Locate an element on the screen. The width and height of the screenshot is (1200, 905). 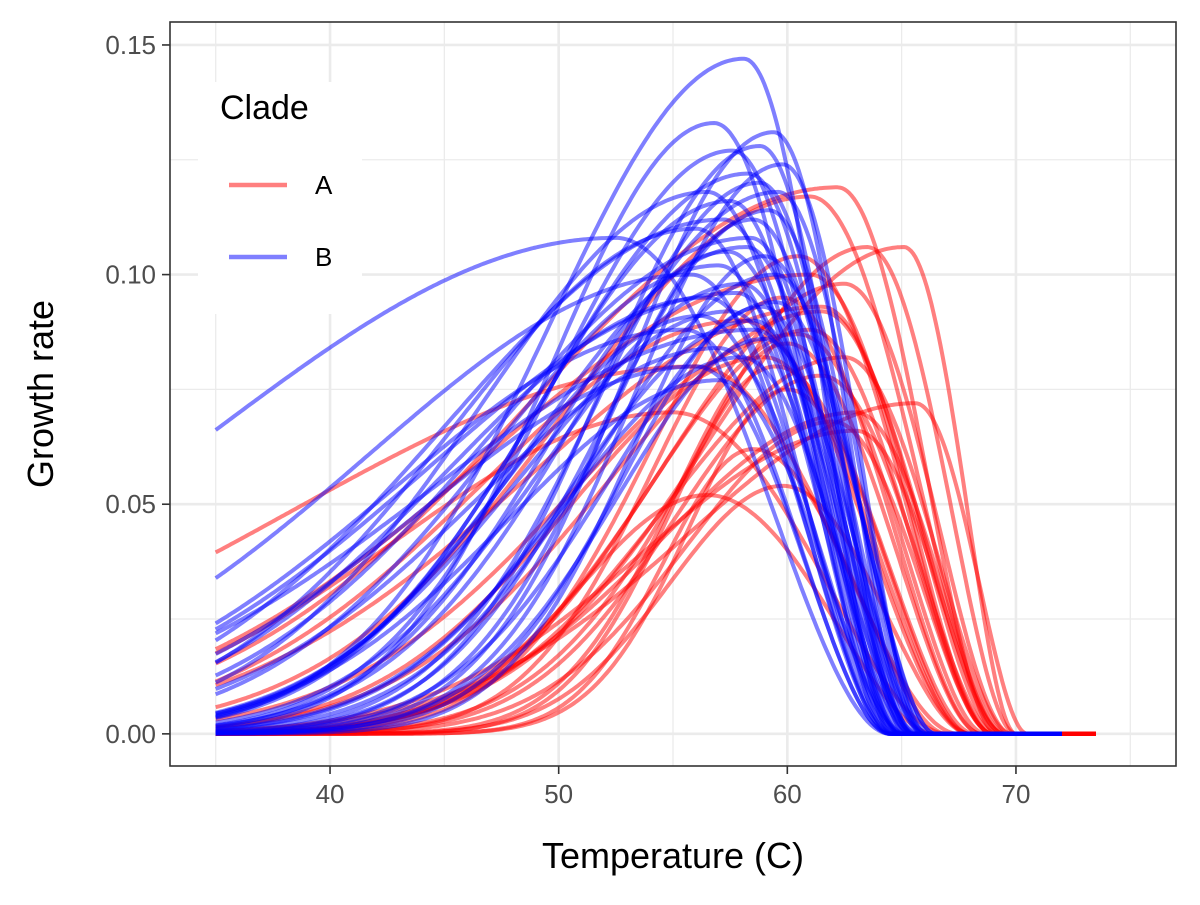
legend-label-a: A is located at coordinates (324, 185).